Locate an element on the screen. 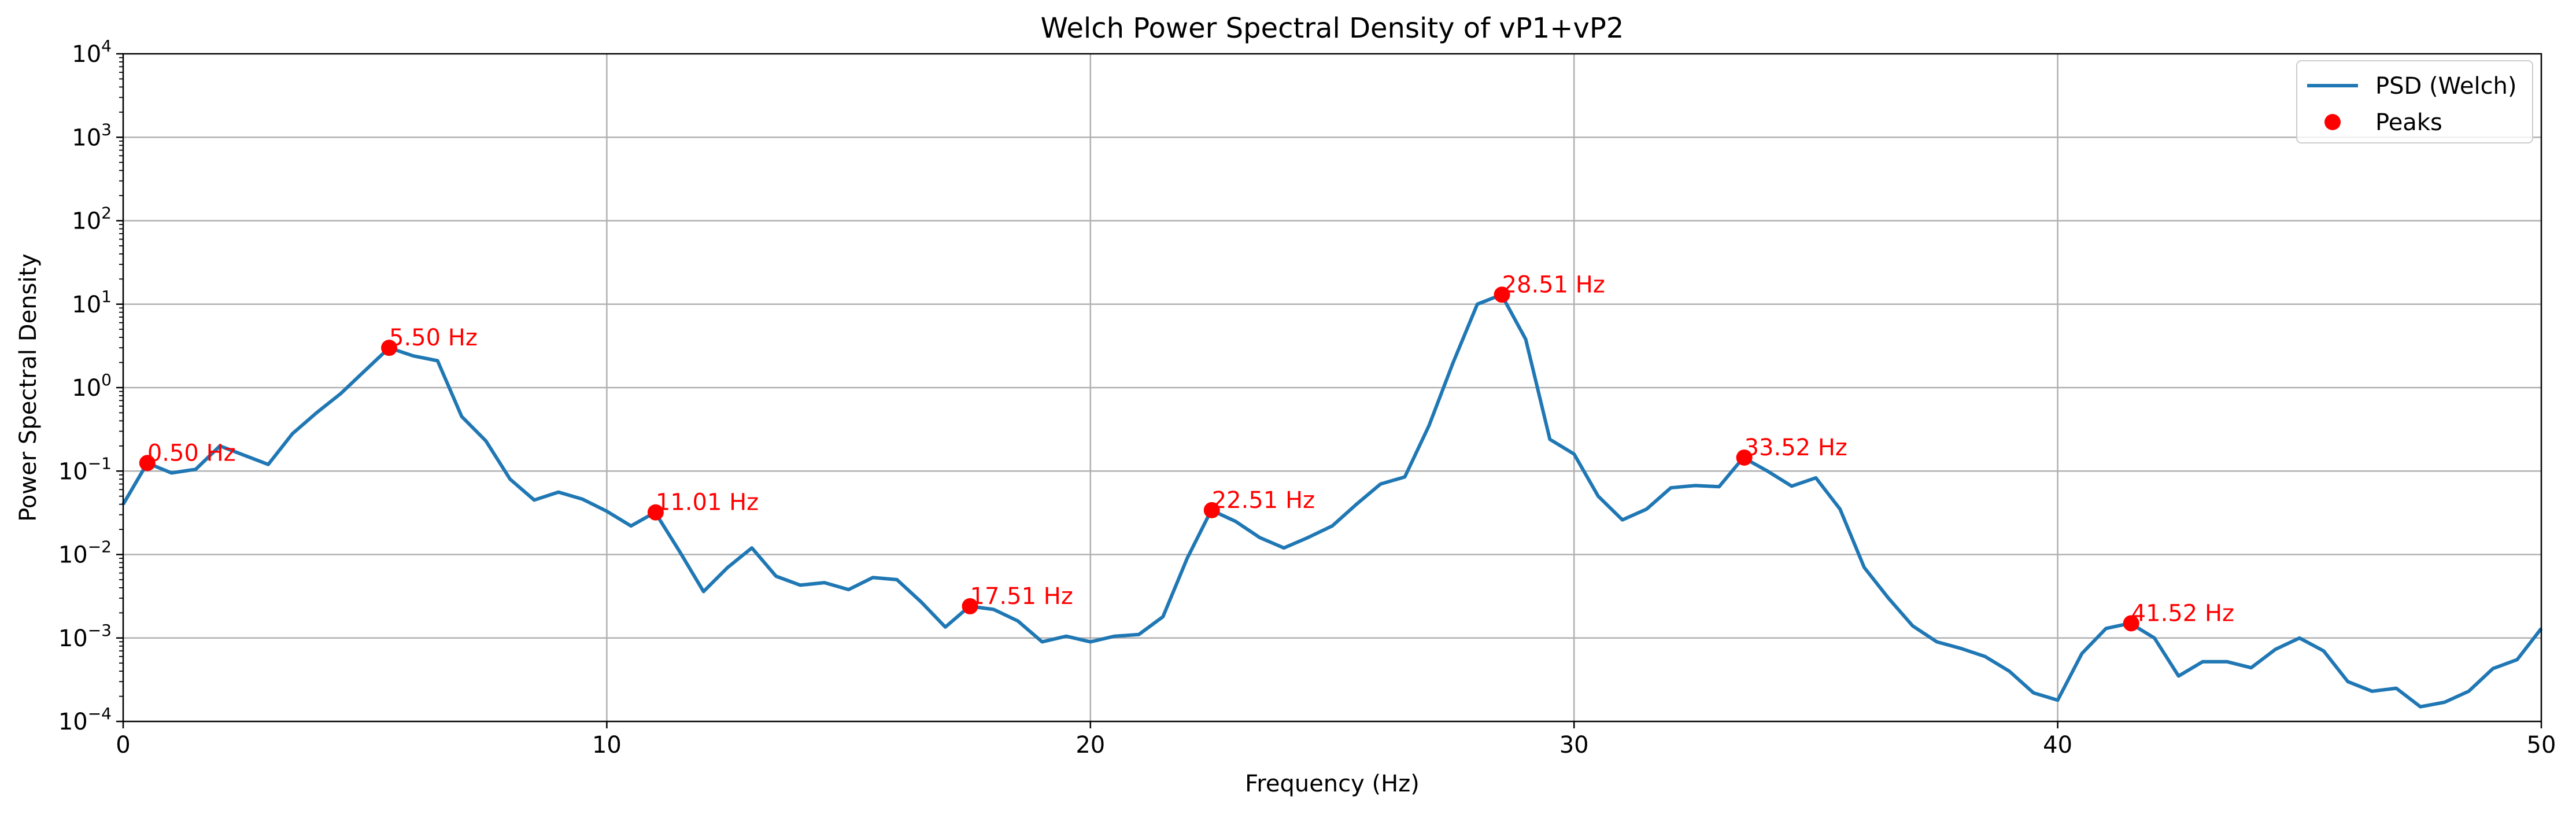 The image size is (2576, 814). peak-label: 11.01 Hz is located at coordinates (707, 502).